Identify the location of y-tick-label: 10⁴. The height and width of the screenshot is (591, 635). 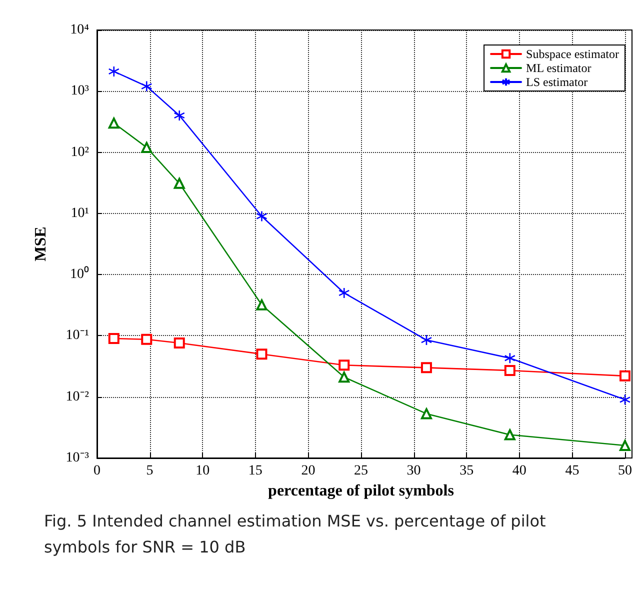
(80, 30).